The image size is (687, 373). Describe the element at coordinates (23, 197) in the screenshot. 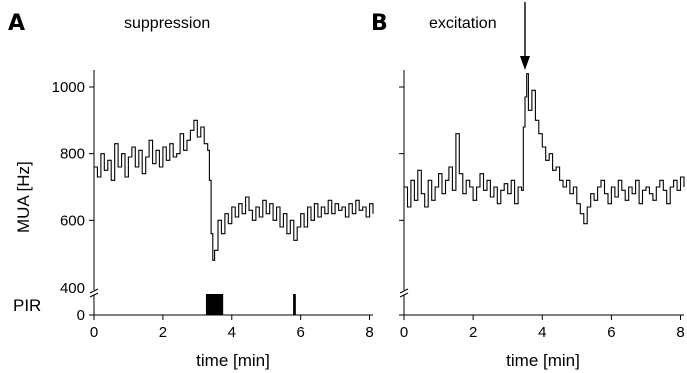

I see `y-axis-title: MUA [Hz]` at that location.